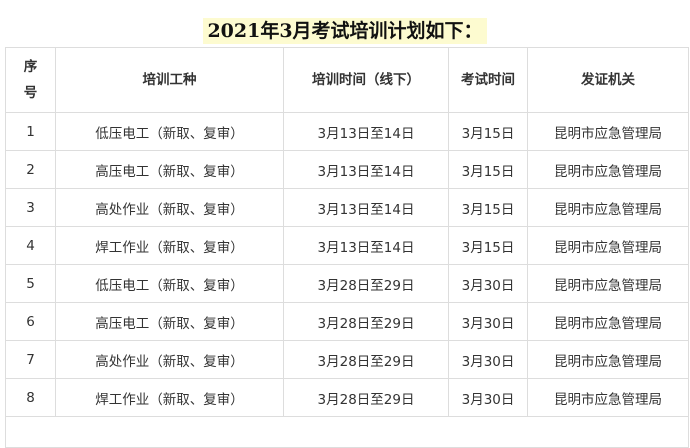 The image size is (690, 448). I want to click on table-row: 8 焊工作业（新取、复审） 3月28日至29日 3月30日 昆明市应急管理局, so click(347, 397).